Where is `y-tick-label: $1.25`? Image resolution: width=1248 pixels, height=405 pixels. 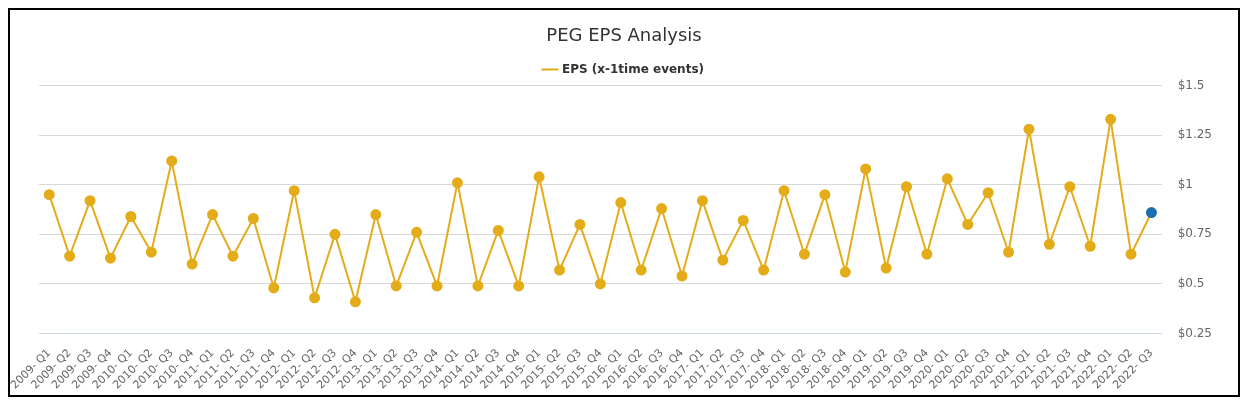 y-tick-label: $1.25 is located at coordinates (1195, 134).